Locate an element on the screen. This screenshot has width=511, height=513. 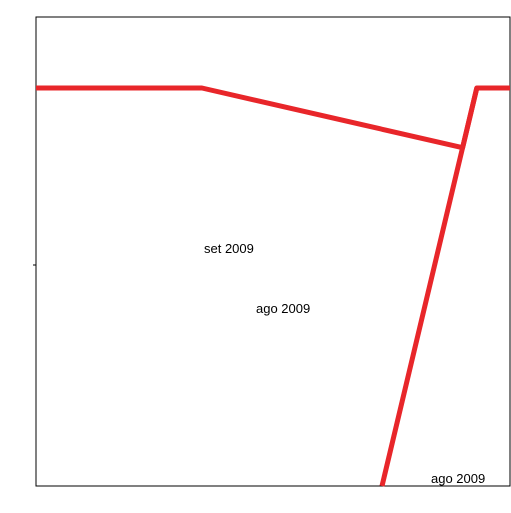
annotation-label-ago-2009-lower: ago 2009 is located at coordinates (458, 478).